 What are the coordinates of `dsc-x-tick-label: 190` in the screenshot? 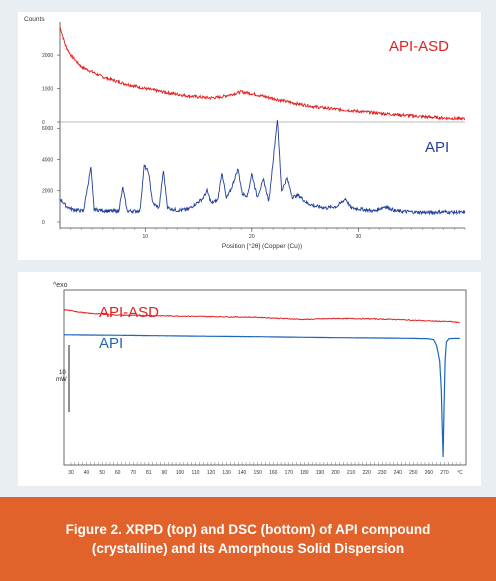 It's located at (320, 473).